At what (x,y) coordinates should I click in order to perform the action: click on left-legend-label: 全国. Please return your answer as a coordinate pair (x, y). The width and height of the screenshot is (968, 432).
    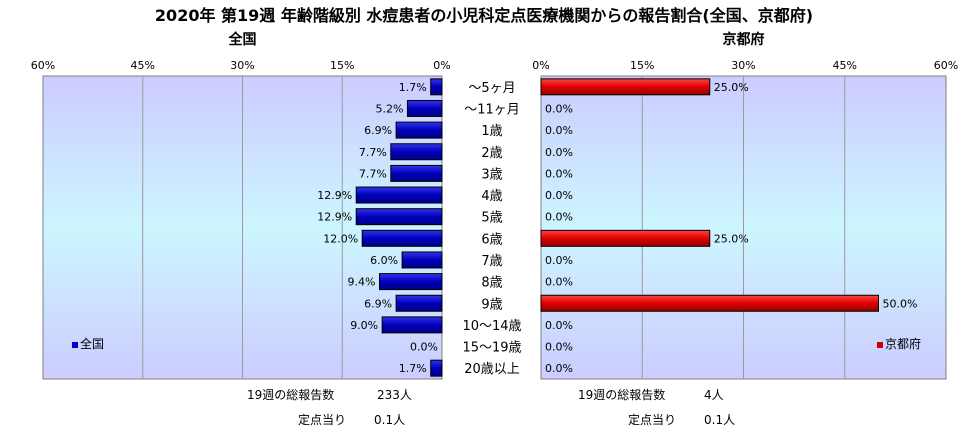
    Looking at the image, I should click on (92, 343).